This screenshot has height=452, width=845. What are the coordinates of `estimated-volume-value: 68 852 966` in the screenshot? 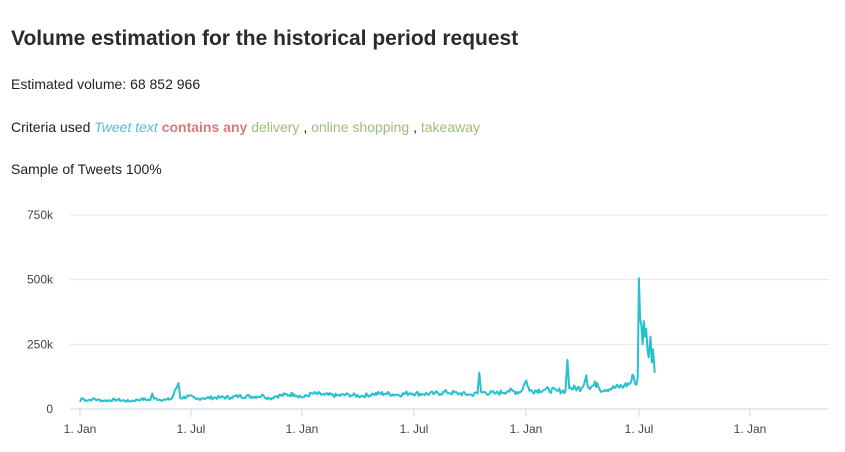 It's located at (165, 84).